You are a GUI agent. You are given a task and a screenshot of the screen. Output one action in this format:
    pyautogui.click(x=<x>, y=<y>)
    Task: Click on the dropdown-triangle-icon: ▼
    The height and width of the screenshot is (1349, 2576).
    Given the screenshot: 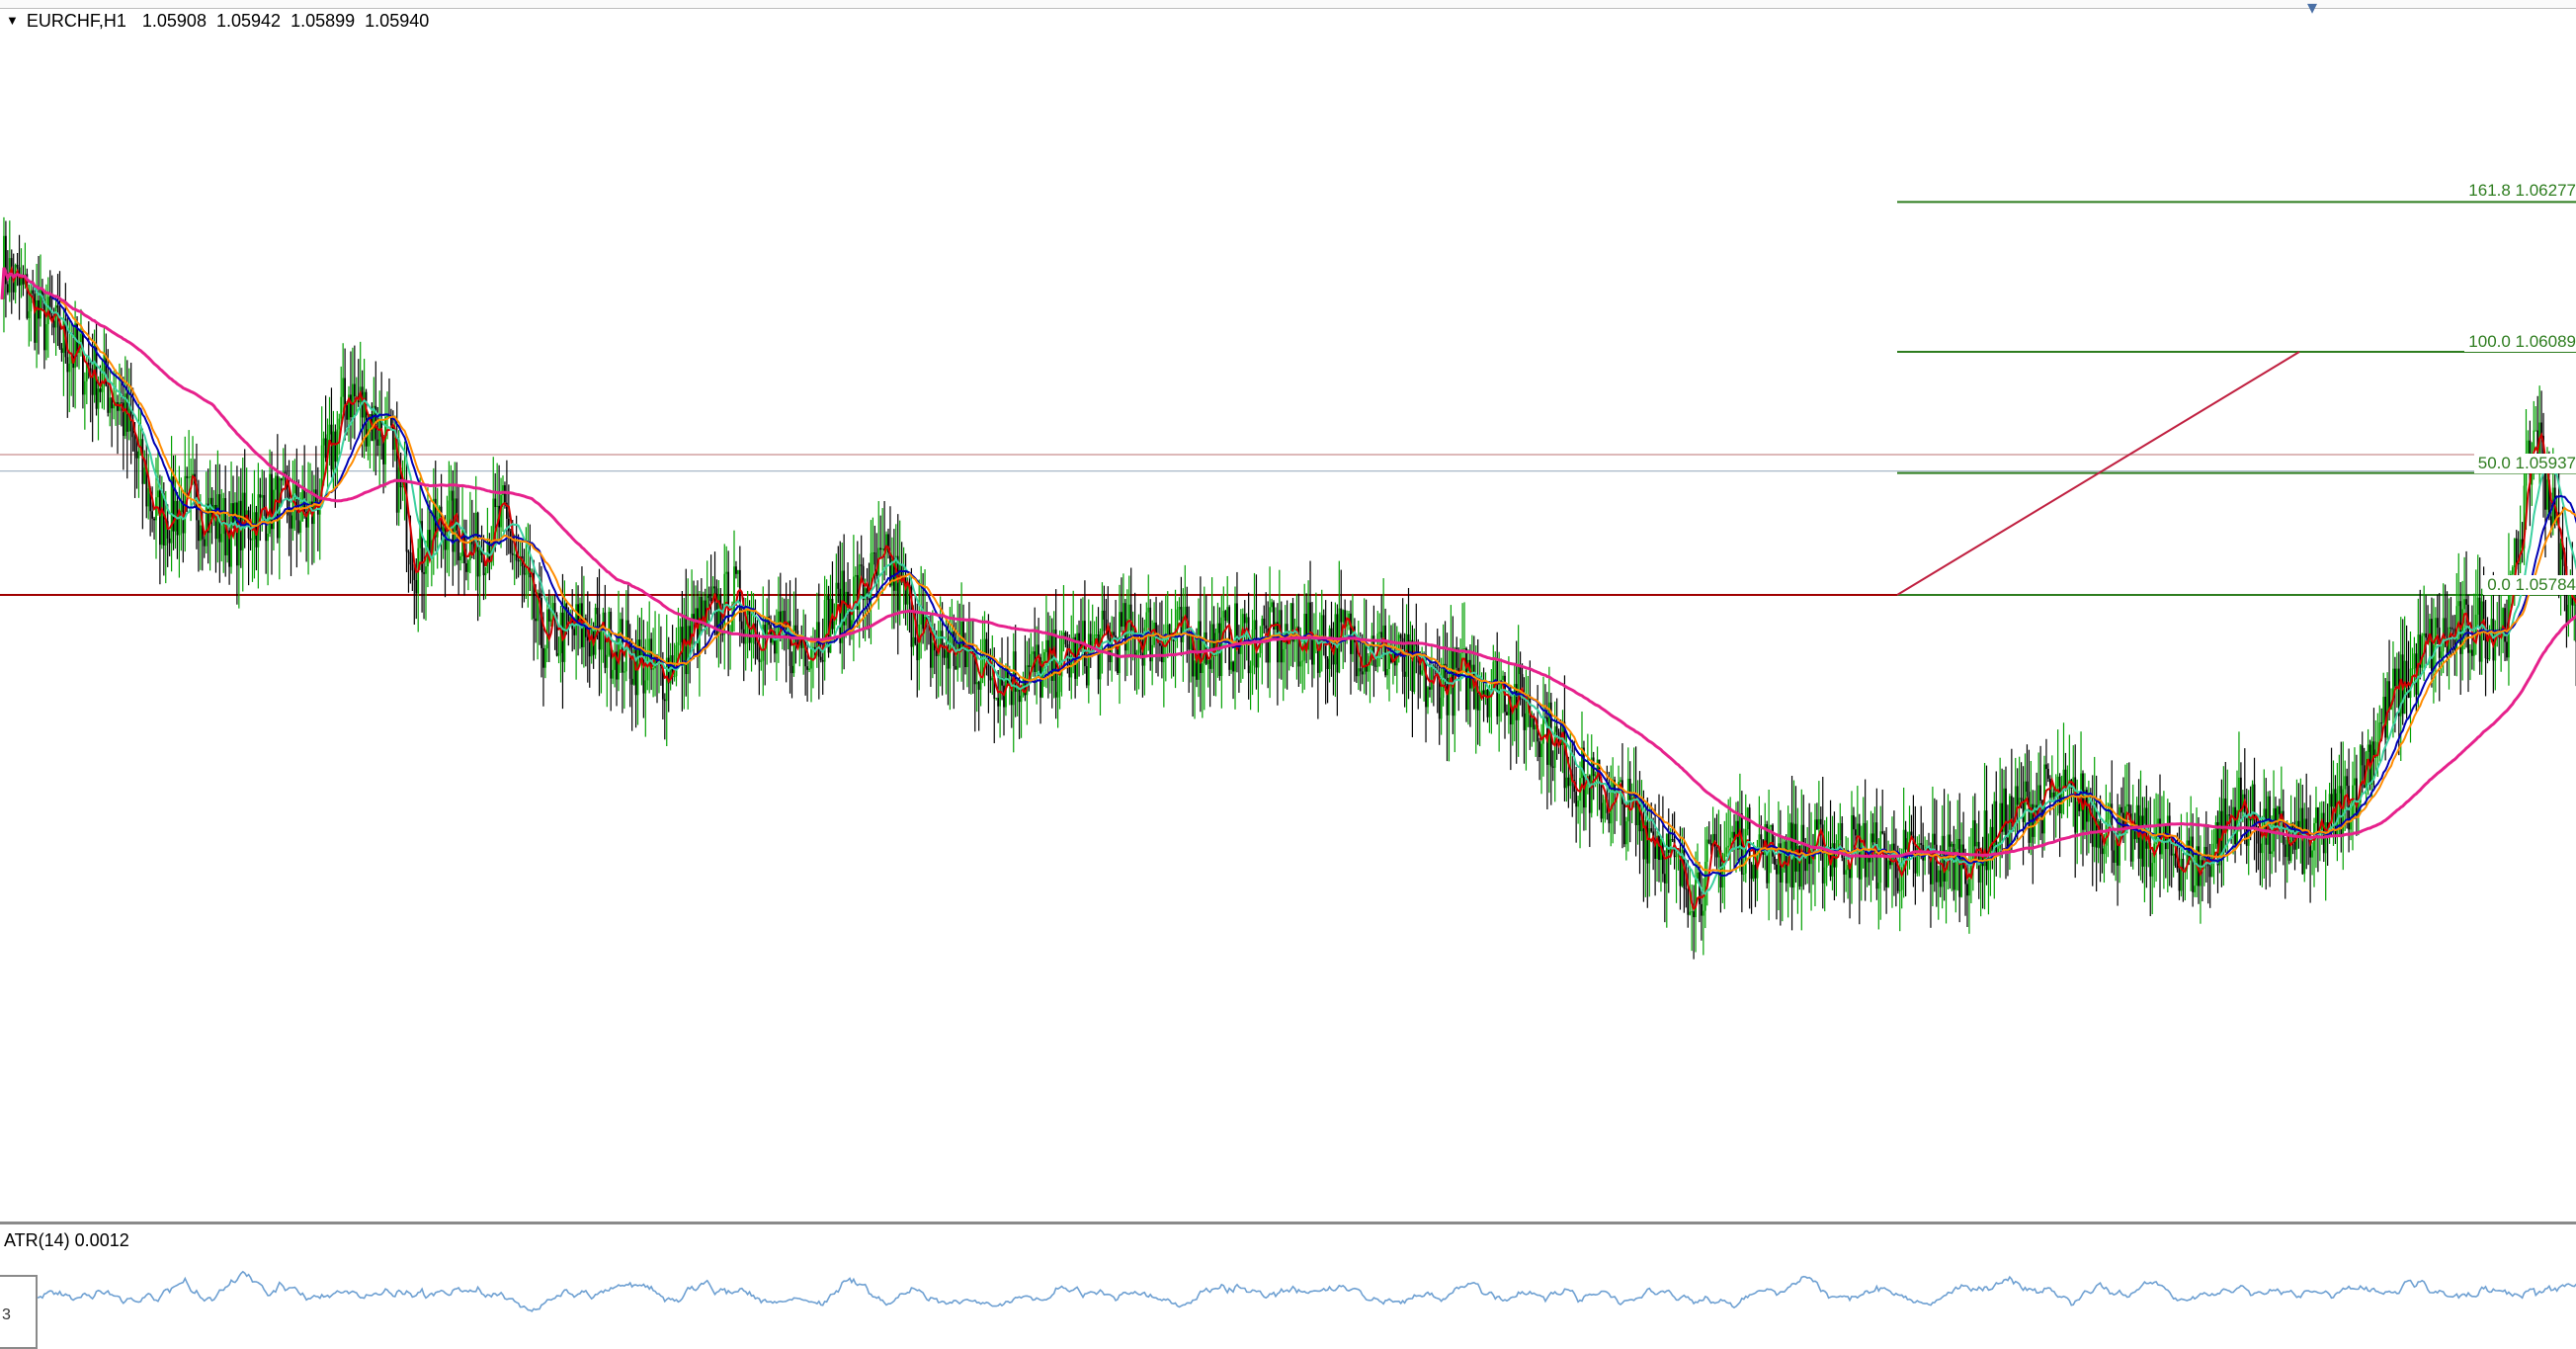 What is the action you would take?
    pyautogui.click(x=12, y=20)
    